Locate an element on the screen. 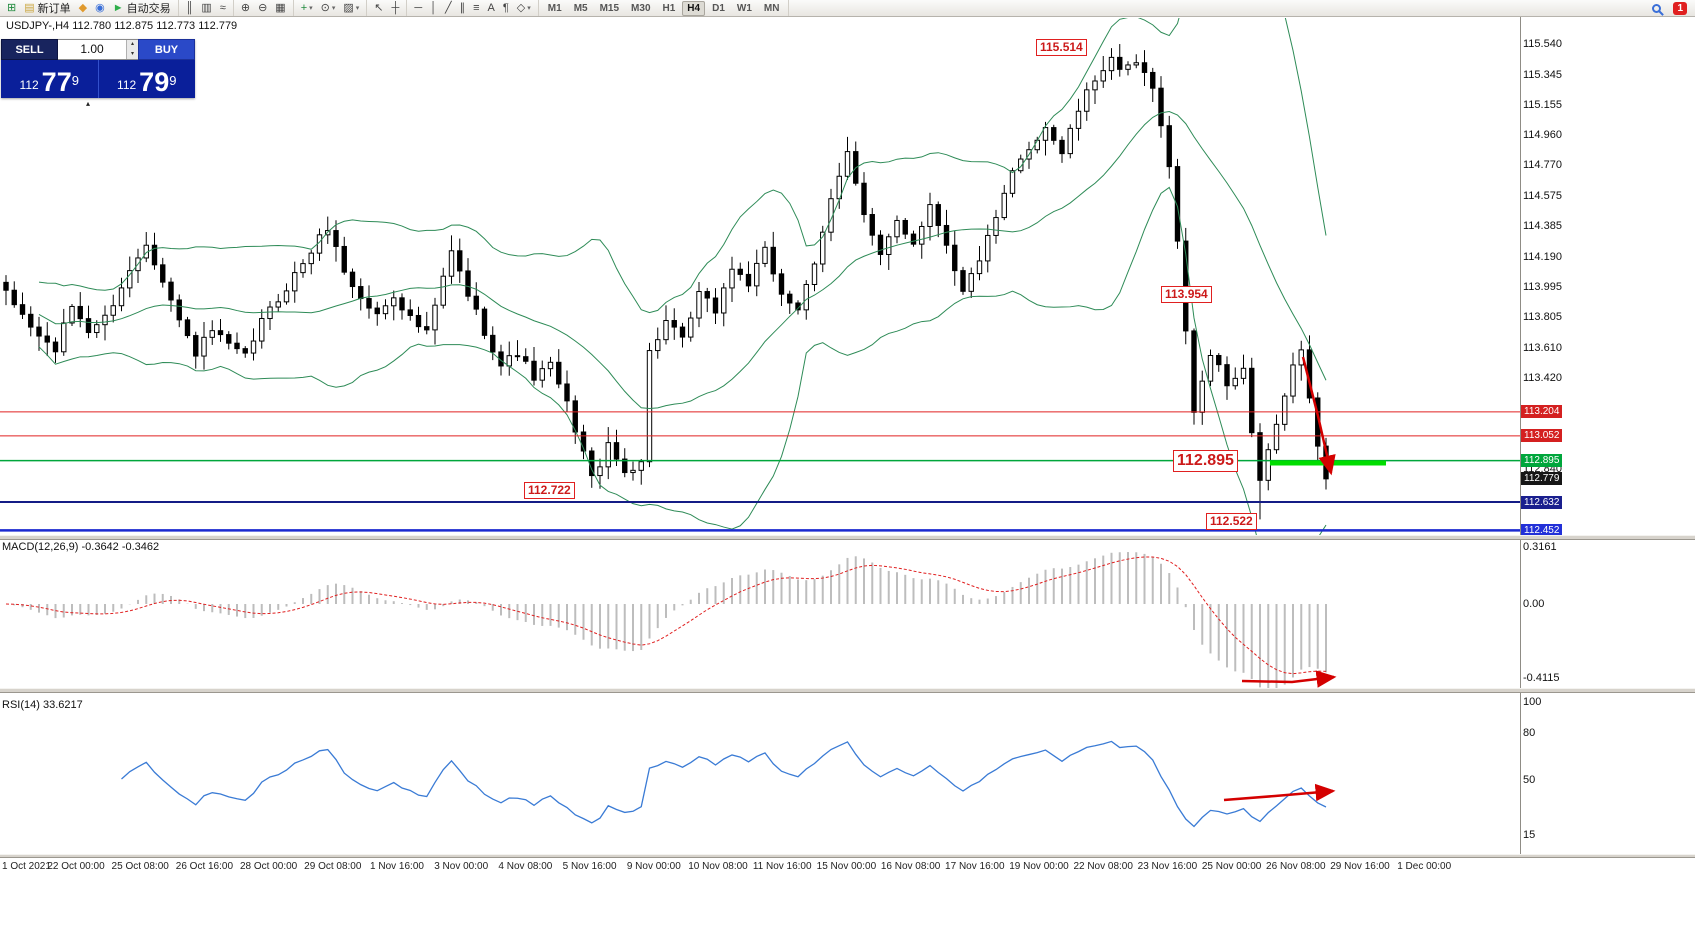 This screenshot has width=1695, height=942. autotrading-button-button: ► 自动交易 is located at coordinates (142, 8).